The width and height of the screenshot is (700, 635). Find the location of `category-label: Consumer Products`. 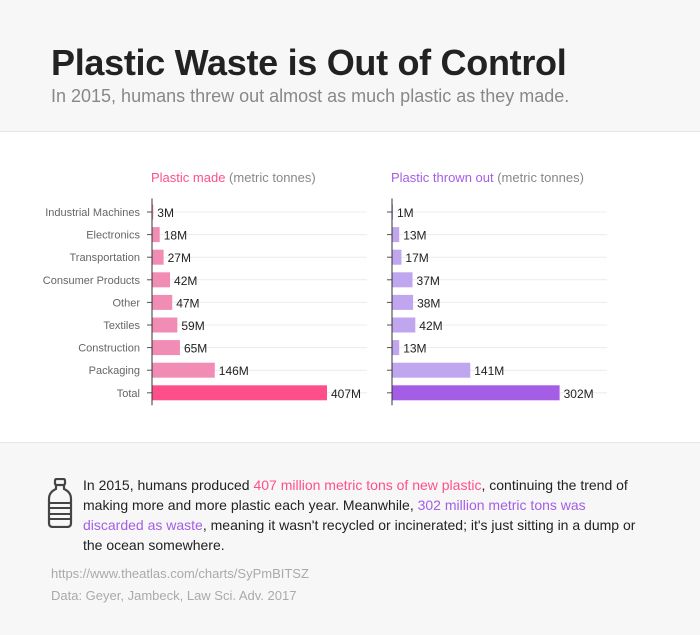

category-label: Consumer Products is located at coordinates (92, 281).